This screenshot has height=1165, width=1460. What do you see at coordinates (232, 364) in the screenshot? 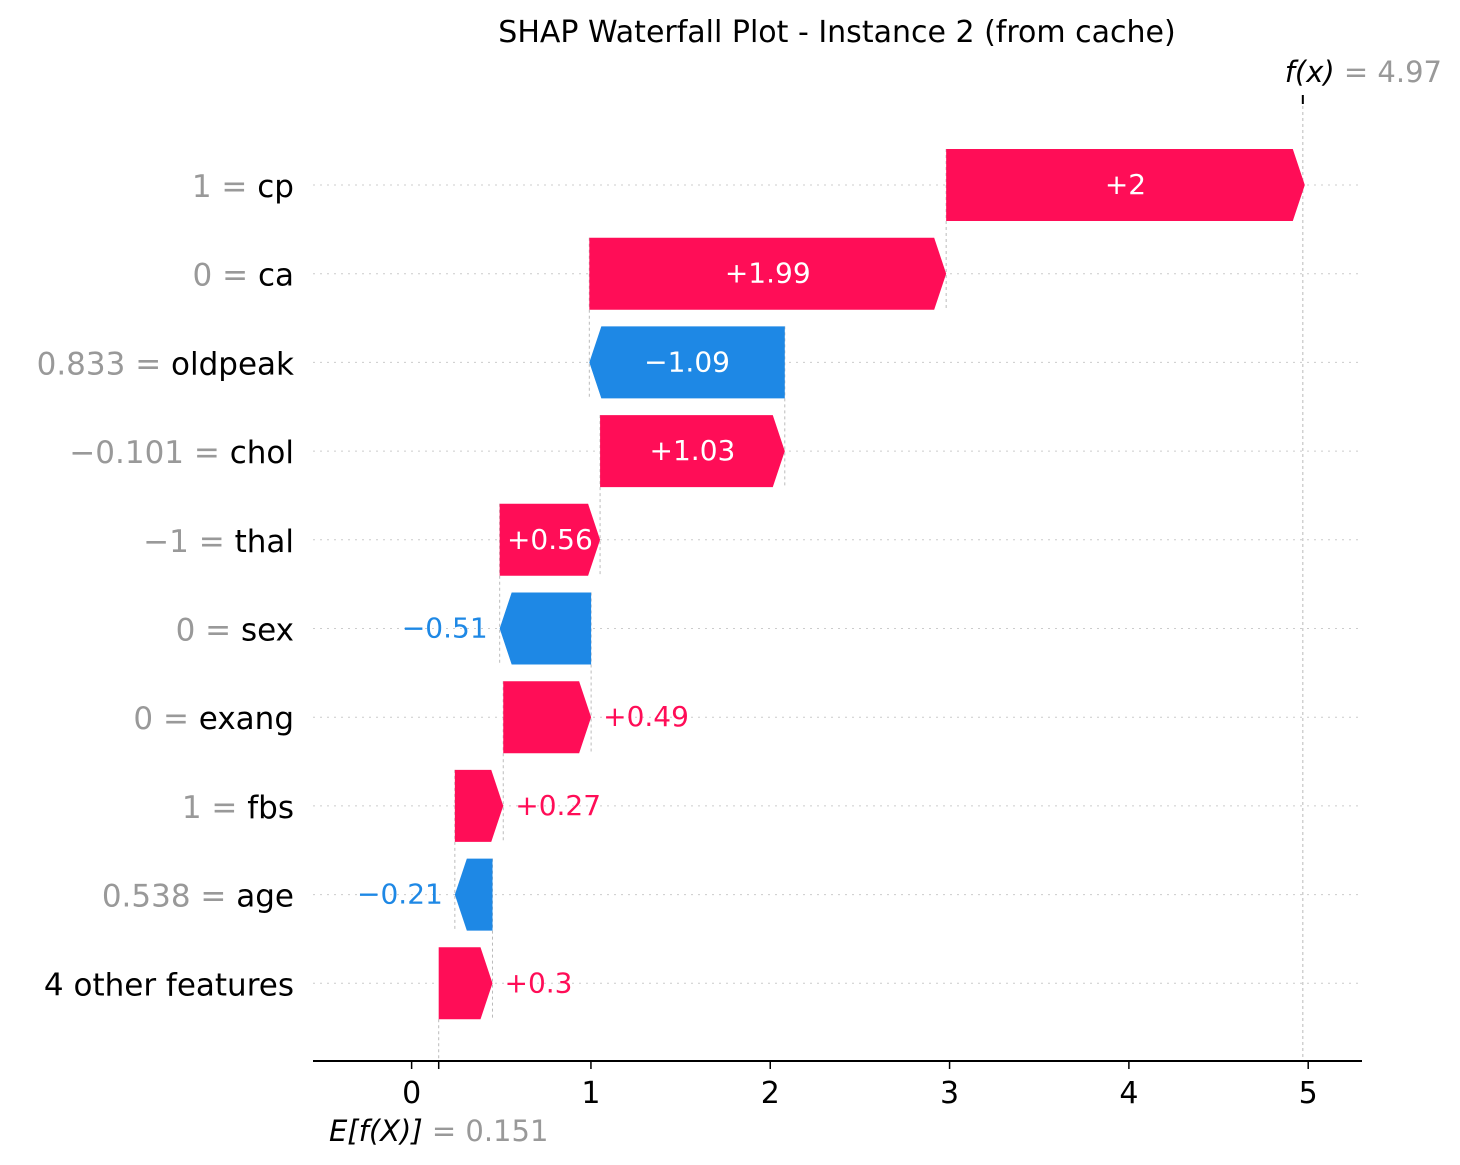
I see `feature-name: oldpeak` at bounding box center [232, 364].